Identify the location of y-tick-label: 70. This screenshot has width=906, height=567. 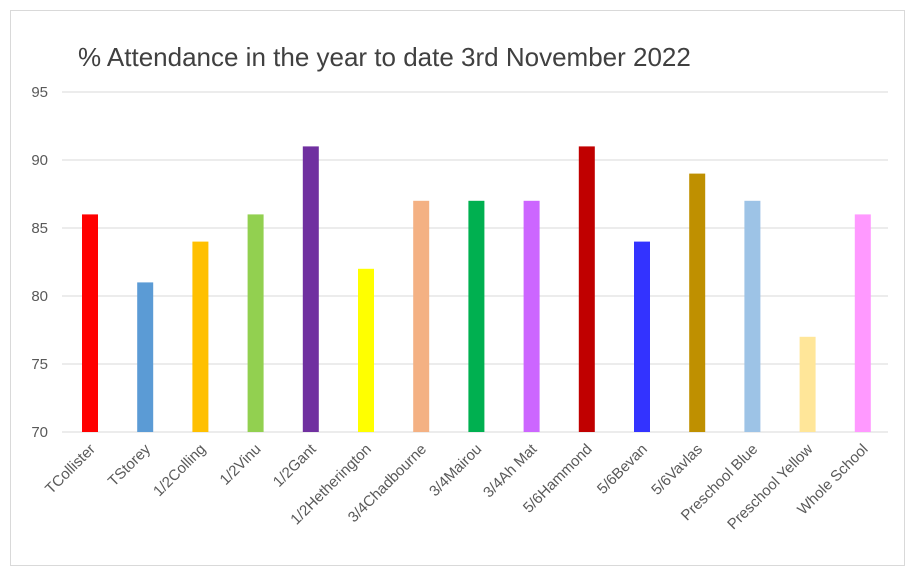
(39, 432).